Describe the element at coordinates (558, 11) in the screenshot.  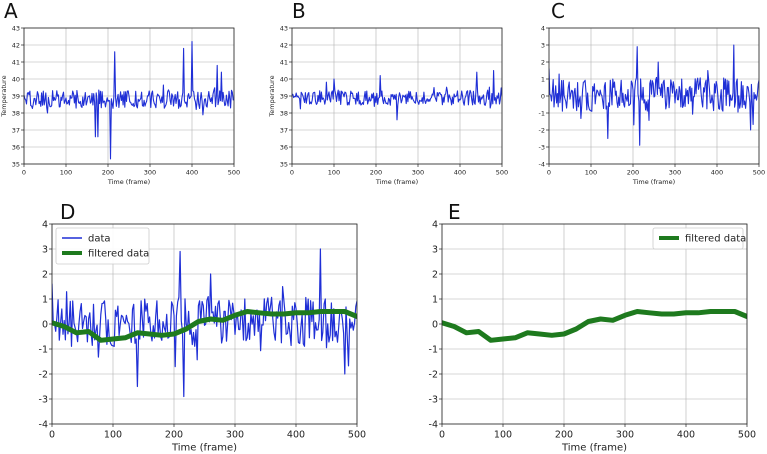
I see `panel-letter: C` at that location.